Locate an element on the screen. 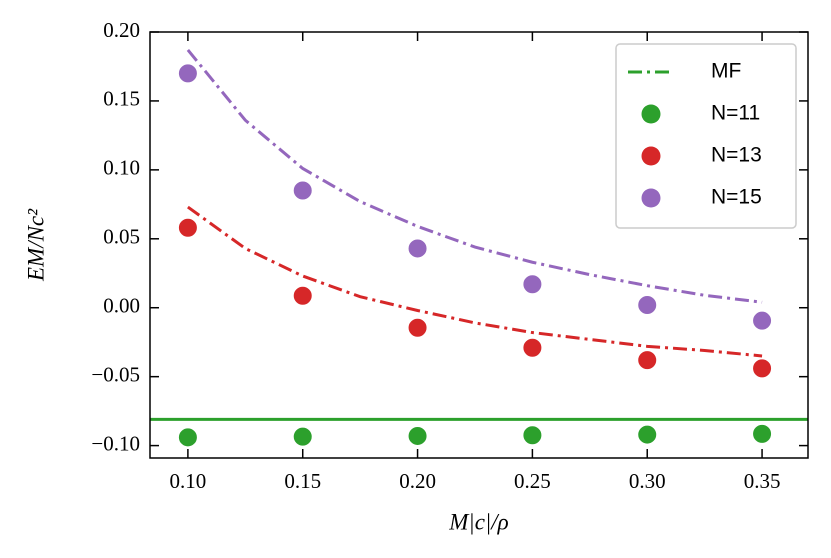 The image size is (831, 558). legend-label: N=13 is located at coordinates (736, 155).